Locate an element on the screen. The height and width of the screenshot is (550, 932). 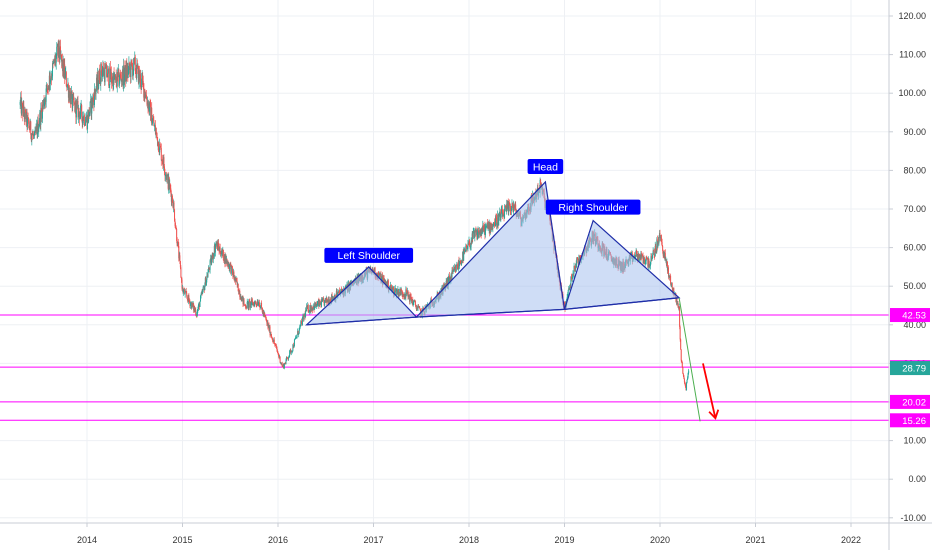
x-tick-label: 2014 is located at coordinates (87, 540).